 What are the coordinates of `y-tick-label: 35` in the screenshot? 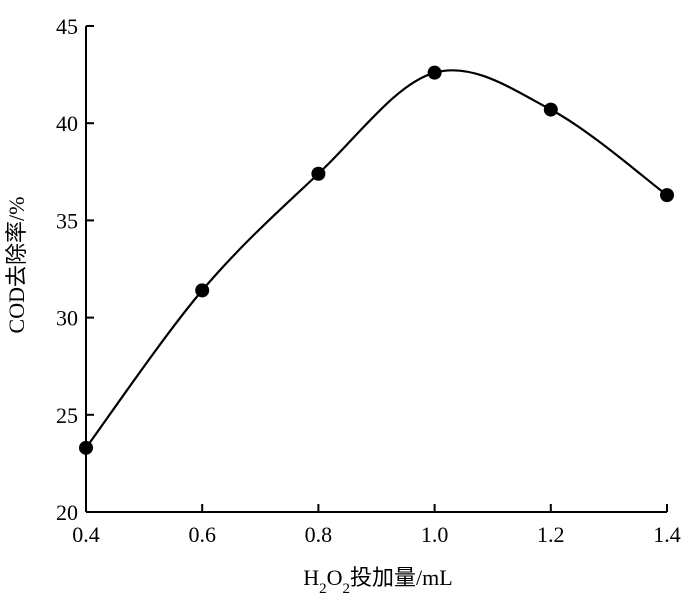 It's located at (67, 220).